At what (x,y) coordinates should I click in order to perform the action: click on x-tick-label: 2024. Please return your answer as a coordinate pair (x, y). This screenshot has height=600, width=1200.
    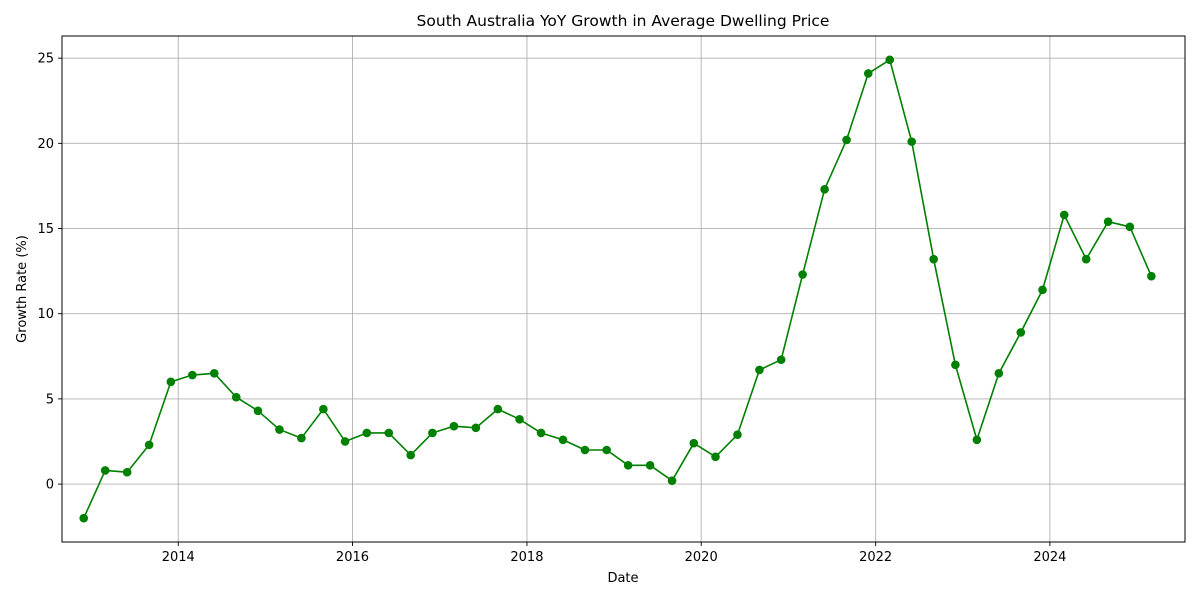
    Looking at the image, I should click on (1049, 557).